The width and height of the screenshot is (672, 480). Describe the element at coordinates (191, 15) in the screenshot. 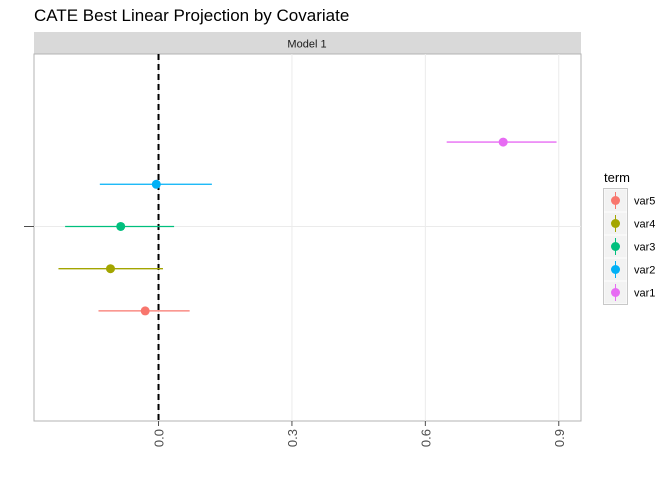

I see `chart-title: CATE Best Linear Projection by Covariate` at that location.